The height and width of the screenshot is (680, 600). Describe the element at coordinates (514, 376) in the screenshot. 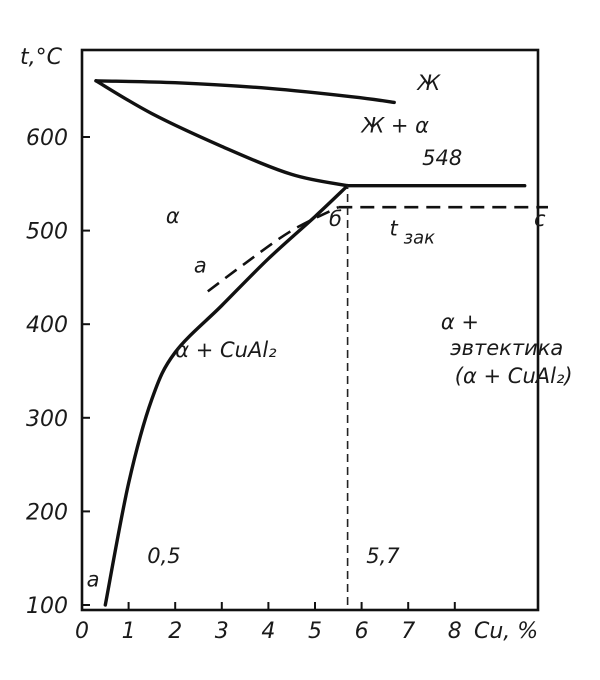

I see `annotation-label: (α + CuAl₂)` at that location.